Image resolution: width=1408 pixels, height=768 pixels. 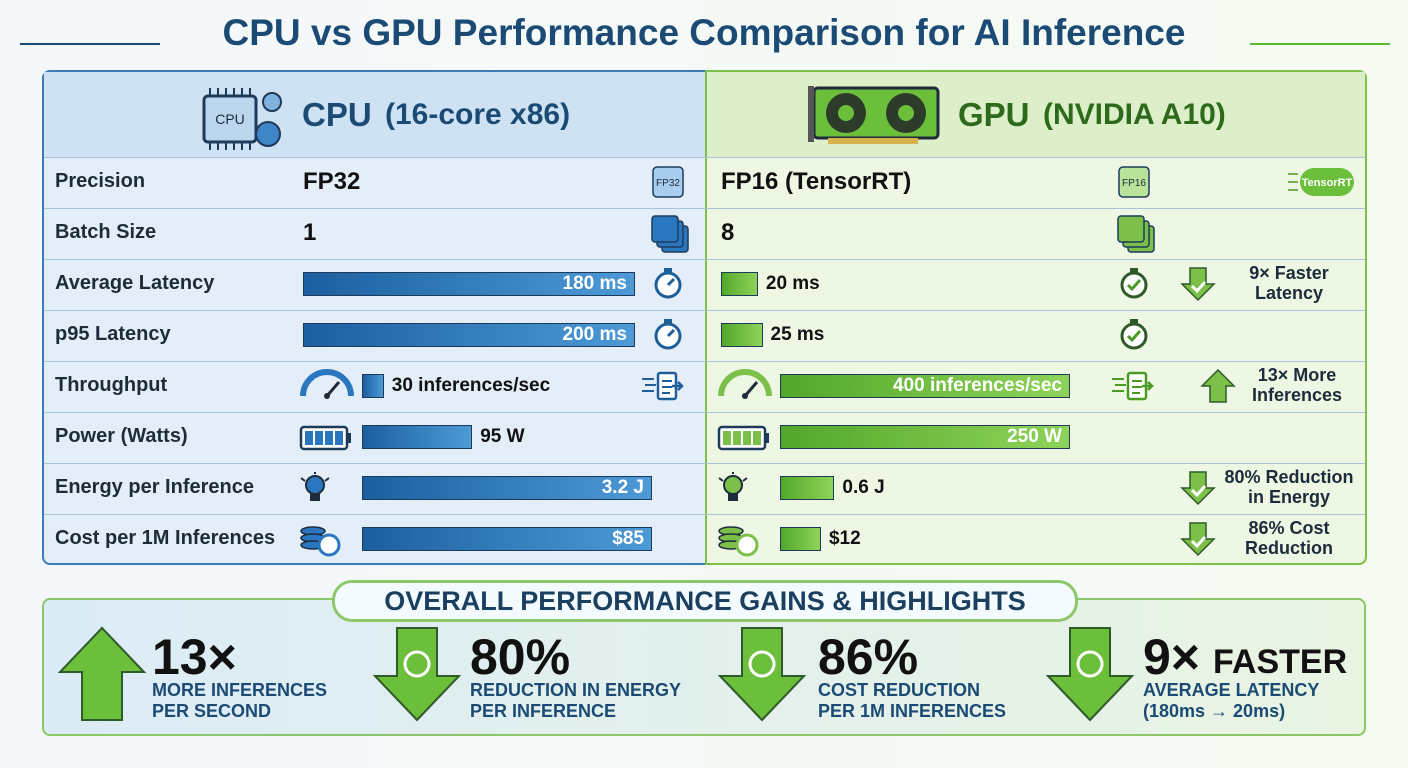 I want to click on header-band-gpu, so click(x=1036, y=114).